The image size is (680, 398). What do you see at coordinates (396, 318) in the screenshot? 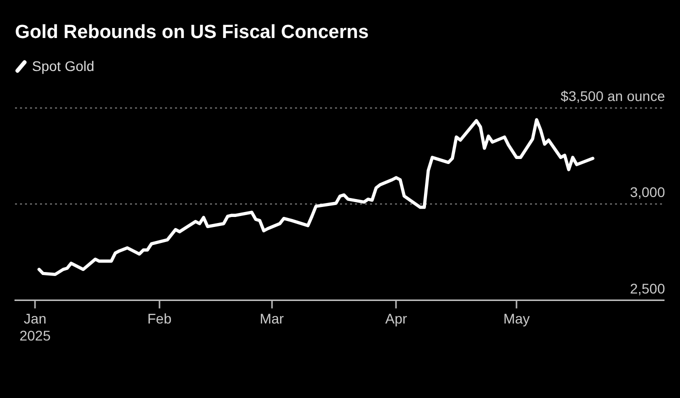
I see `x-tick-label: Apr` at bounding box center [396, 318].